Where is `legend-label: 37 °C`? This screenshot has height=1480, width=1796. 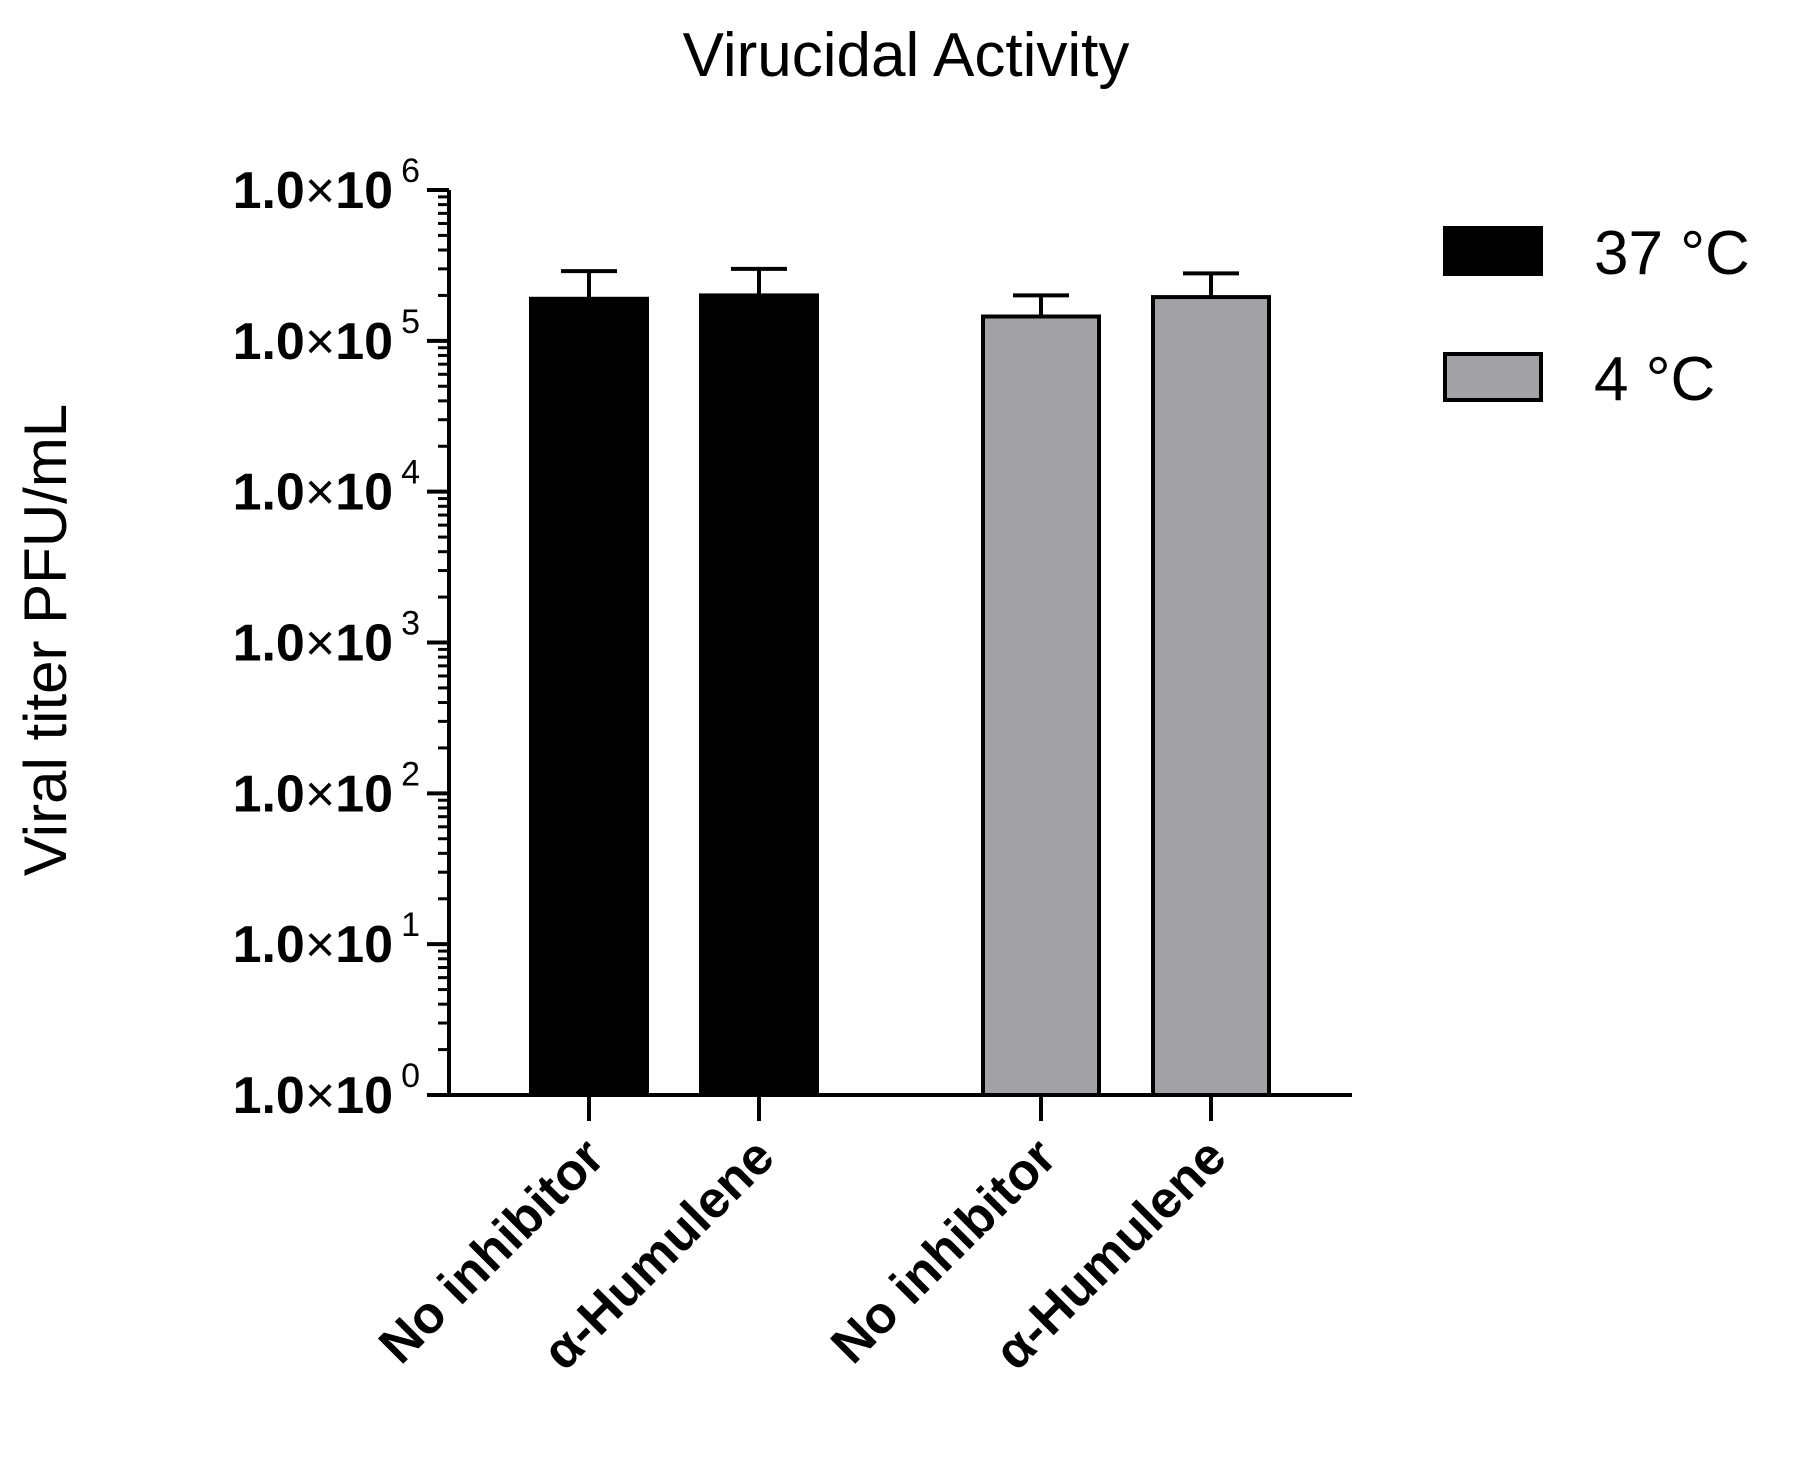
legend-label: 37 °C is located at coordinates (1672, 253).